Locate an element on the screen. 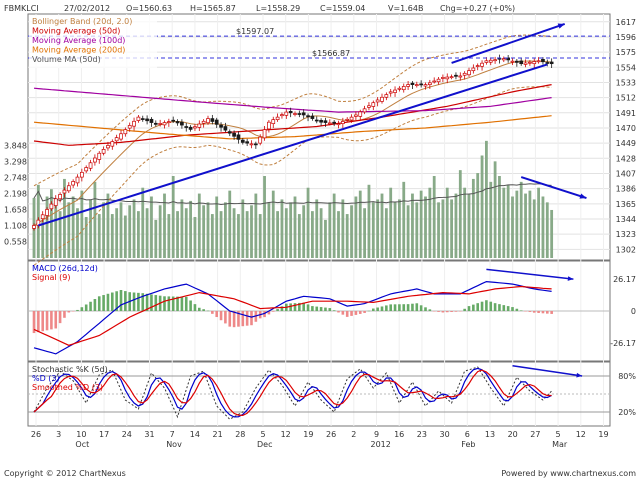 The image size is (640, 480). x-tick-label: 20 is located at coordinates (513, 434).